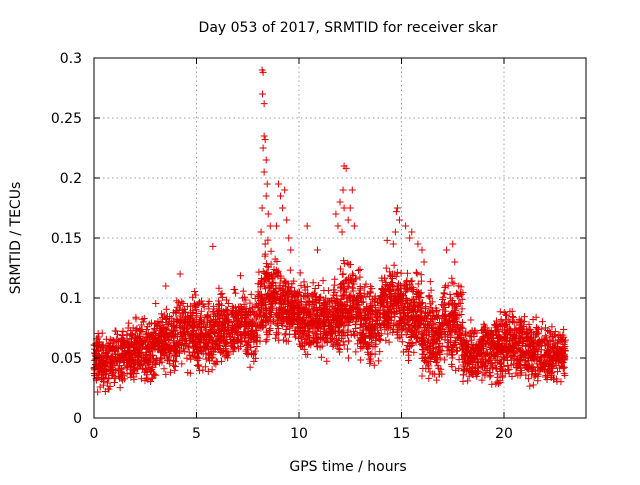 This screenshot has width=640, height=485. Describe the element at coordinates (71, 179) in the screenshot. I see `y-tick-label: 0.2` at that location.